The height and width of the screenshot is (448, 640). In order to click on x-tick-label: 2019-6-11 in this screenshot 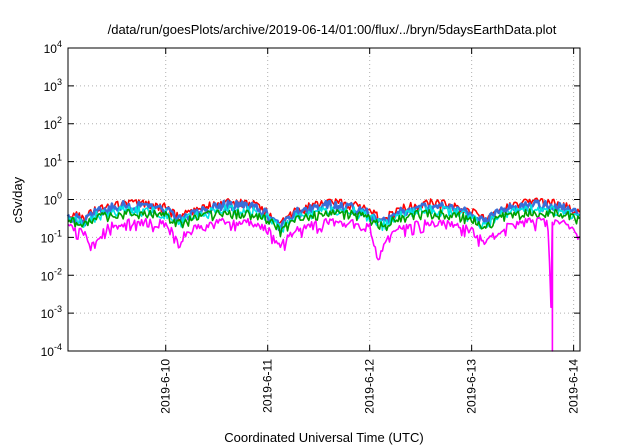, I will do `click(268, 386)`.